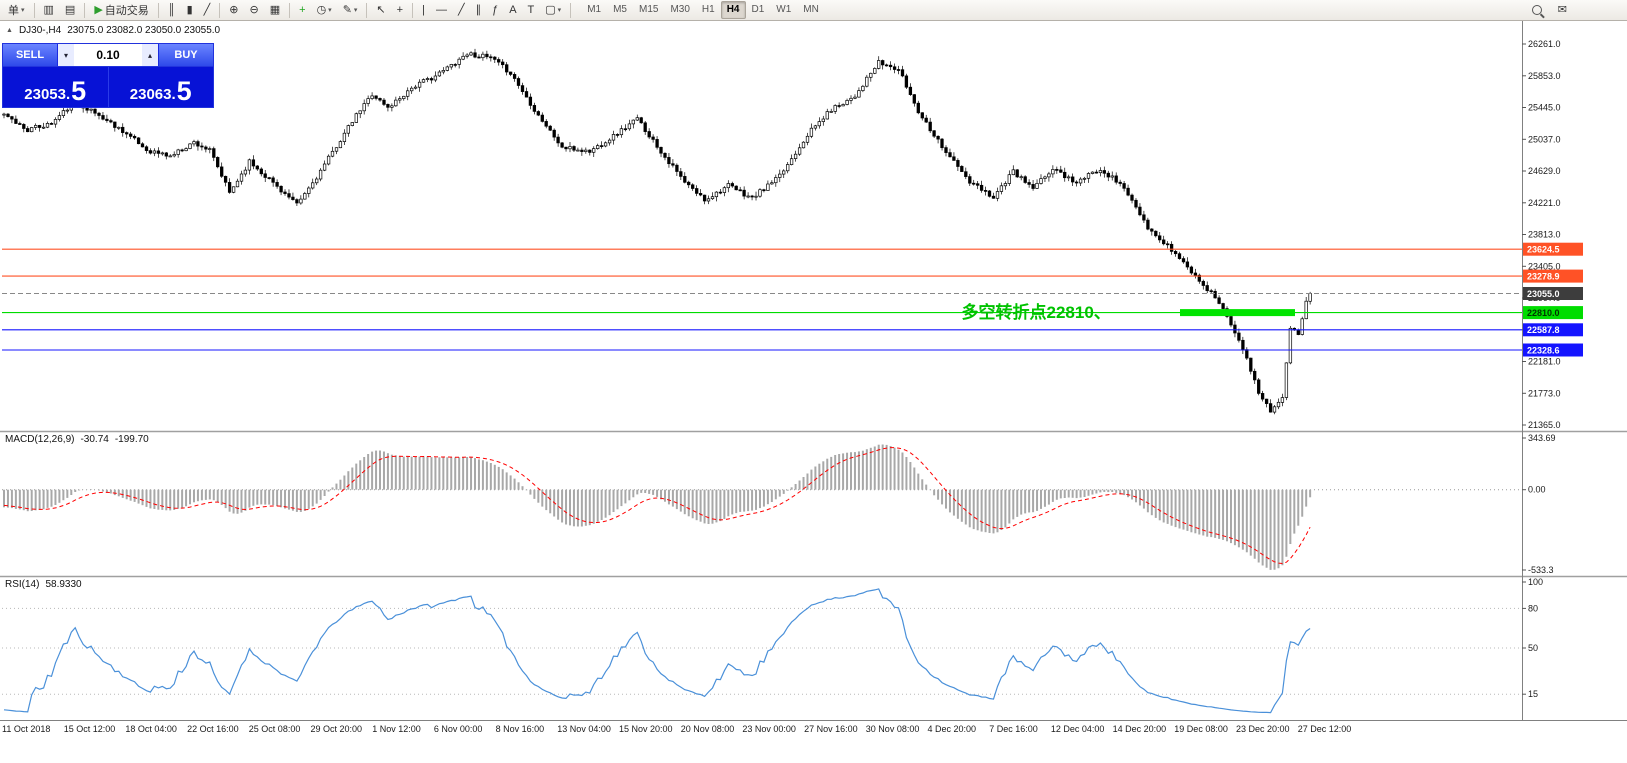 This screenshot has width=1627, height=763. I want to click on timeframe-button-h4: H4, so click(733, 10).